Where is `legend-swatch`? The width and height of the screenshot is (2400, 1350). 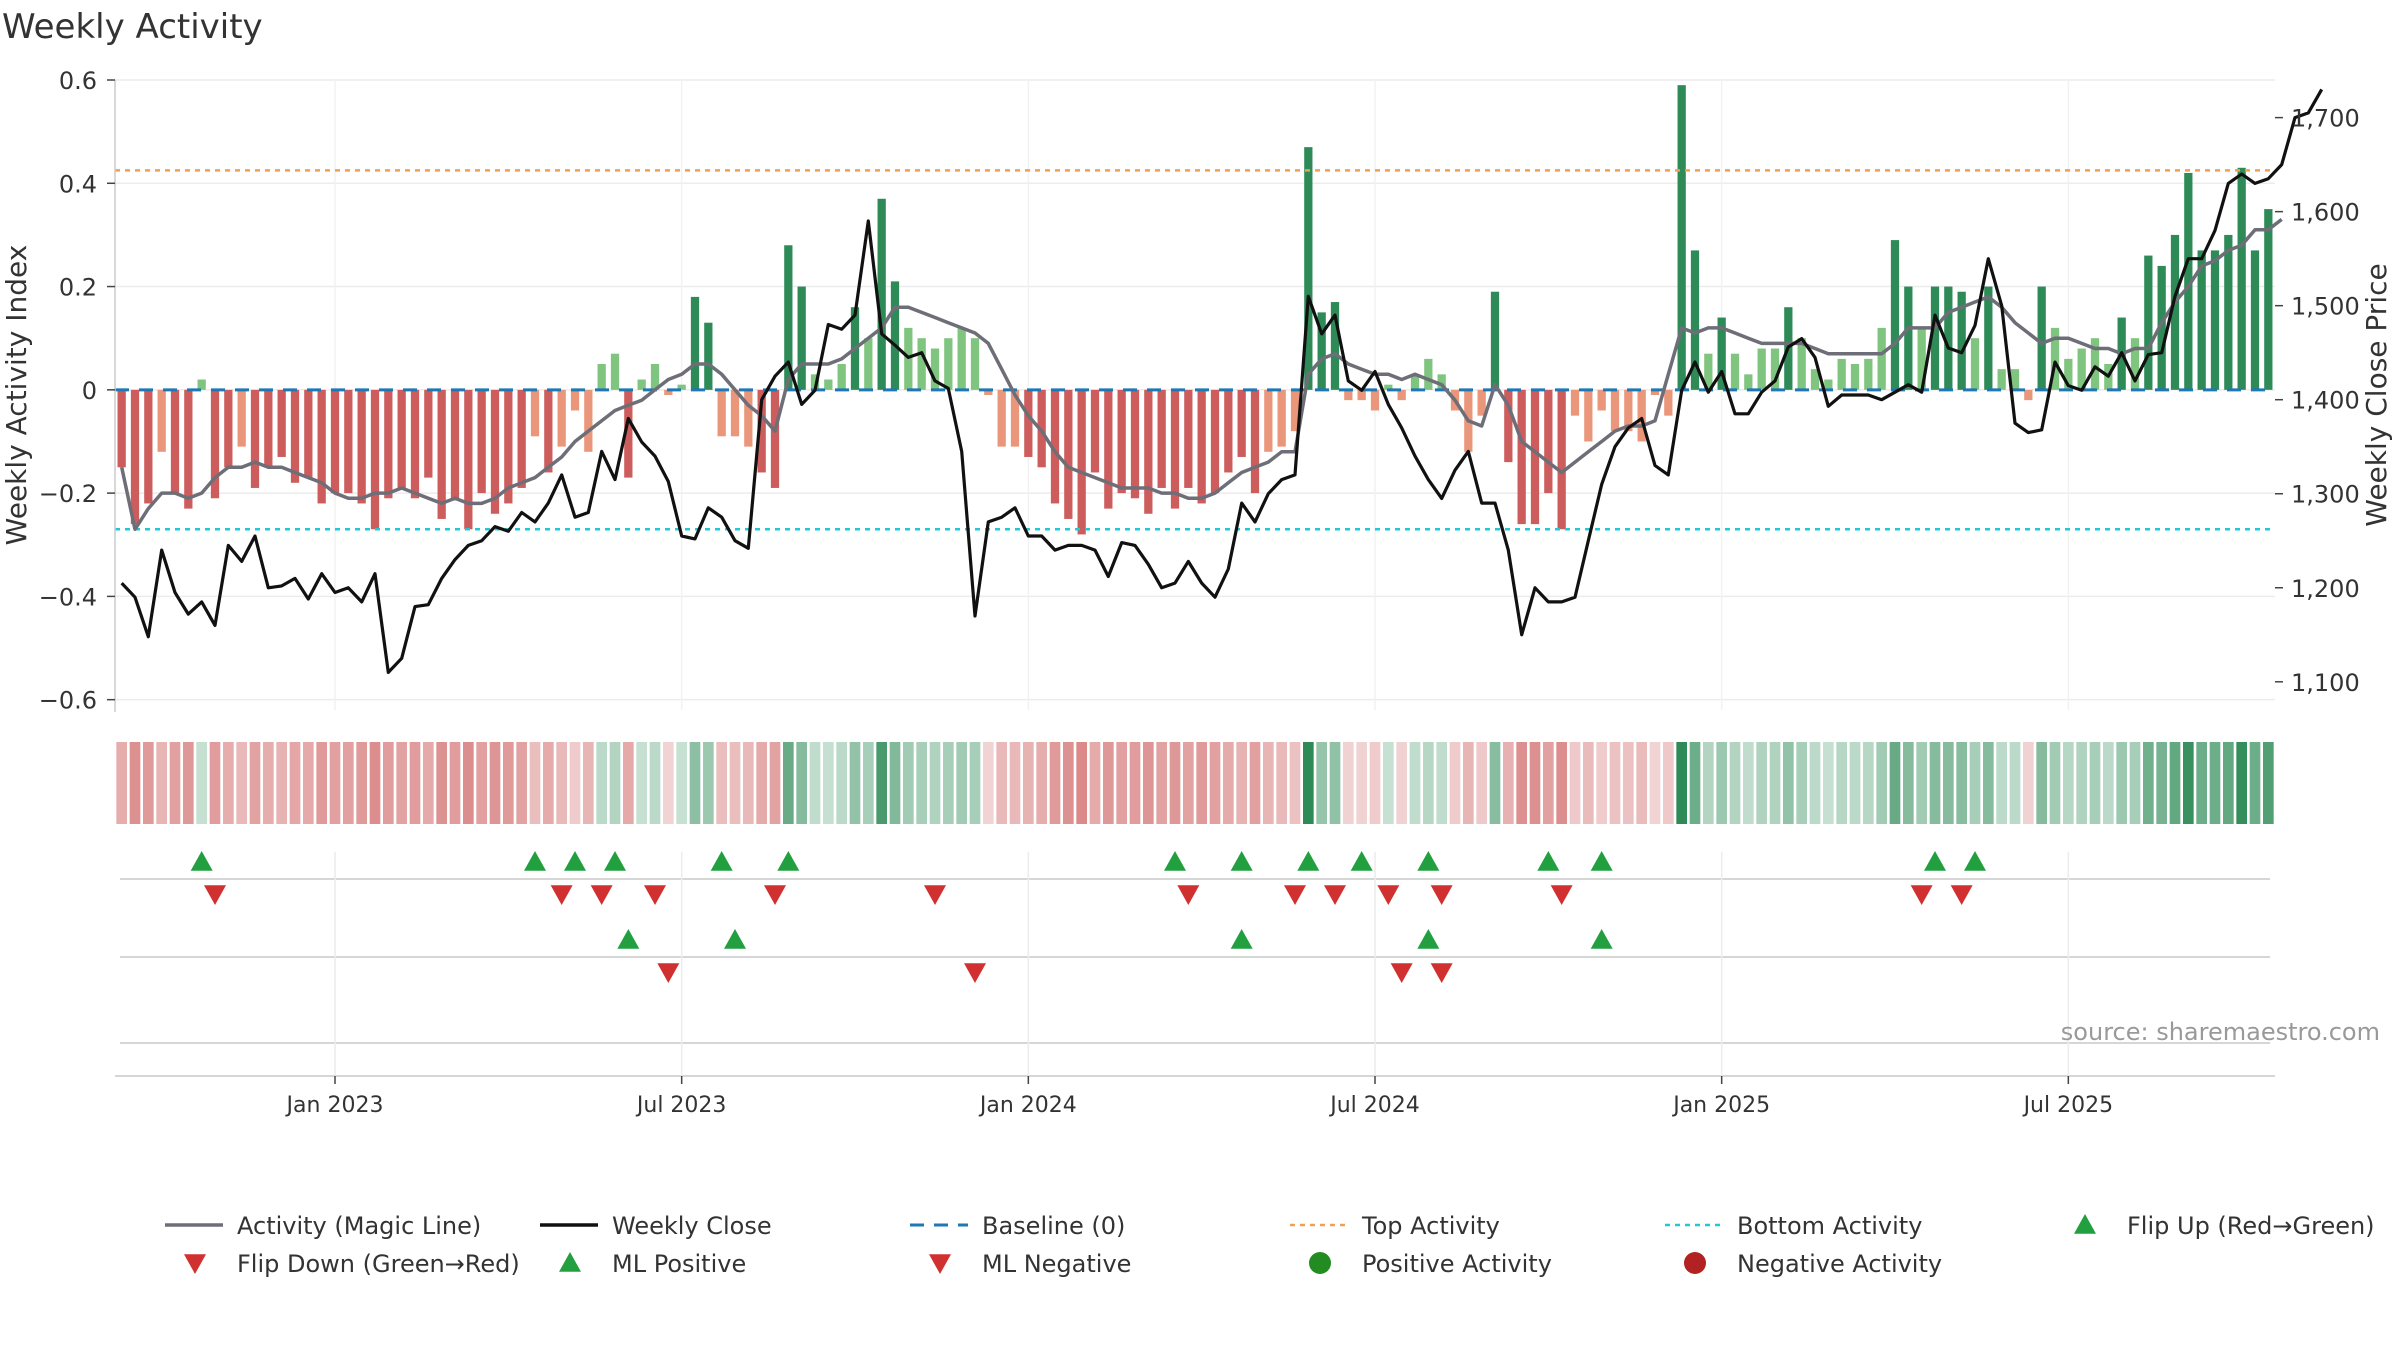 legend-swatch is located at coordinates (1320, 1263).